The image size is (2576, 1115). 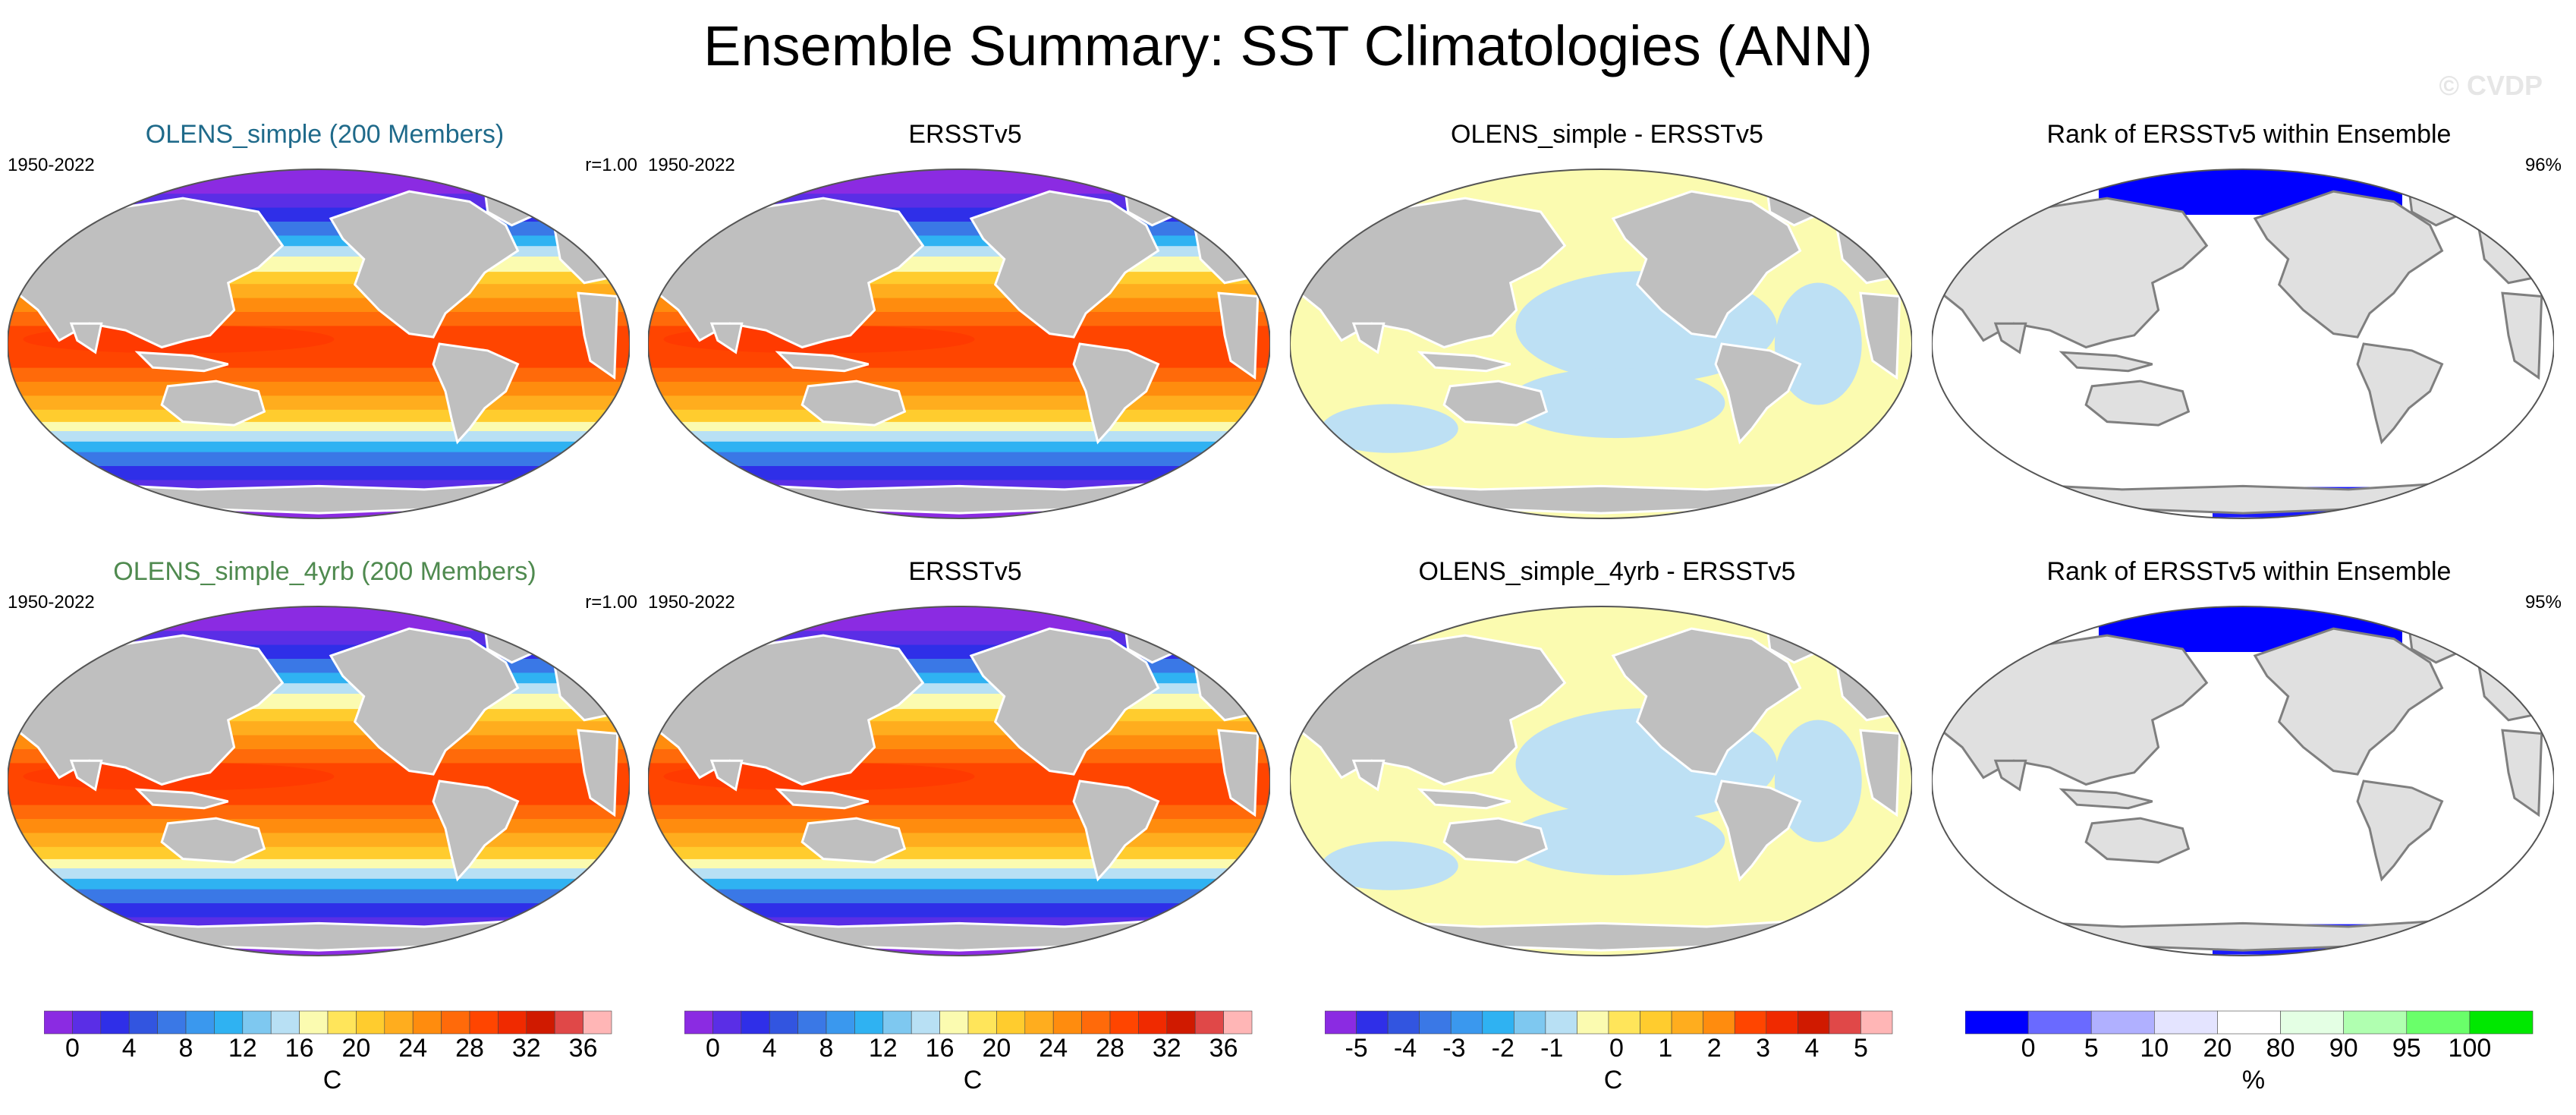 I want to click on world-map, so click(x=2243, y=344).